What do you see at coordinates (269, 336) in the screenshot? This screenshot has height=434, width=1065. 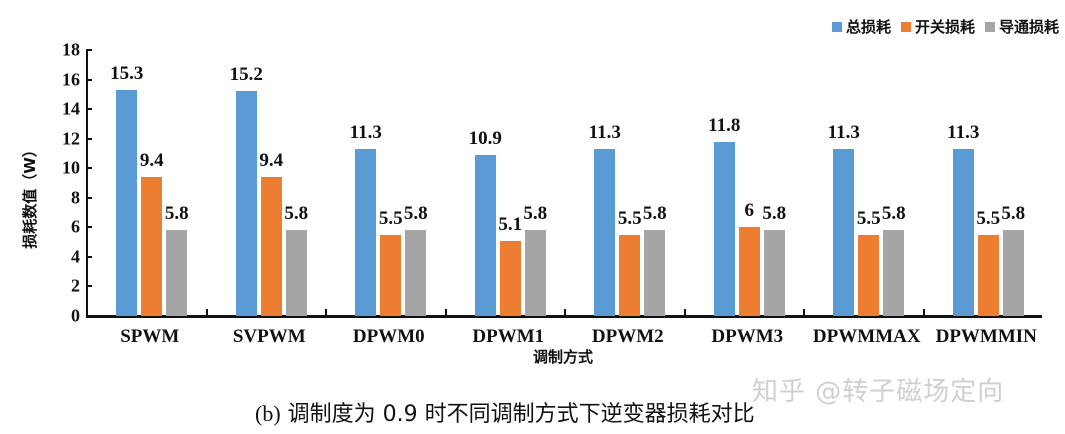 I see `x-tick-label: SVPWM` at bounding box center [269, 336].